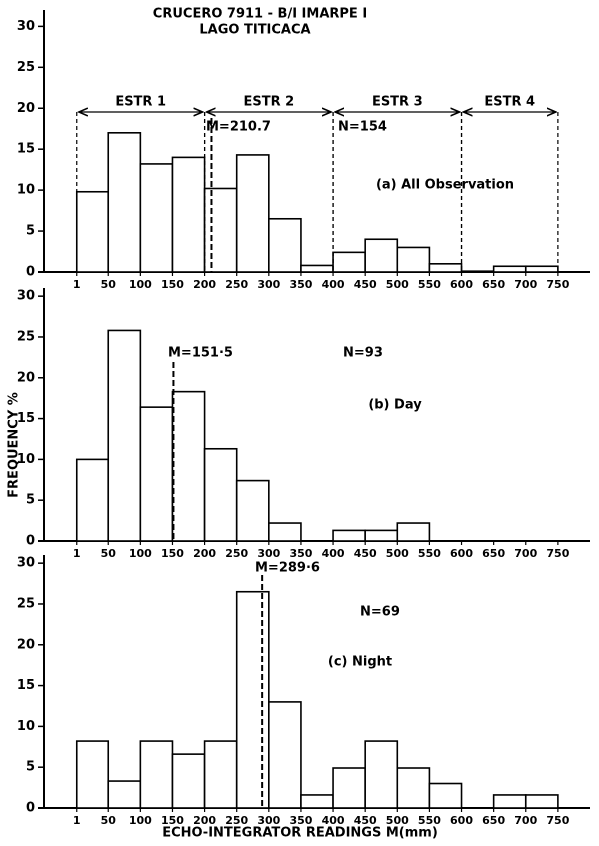  What do you see at coordinates (397, 102) in the screenshot?
I see `stratum-label: ESTR 3` at bounding box center [397, 102].